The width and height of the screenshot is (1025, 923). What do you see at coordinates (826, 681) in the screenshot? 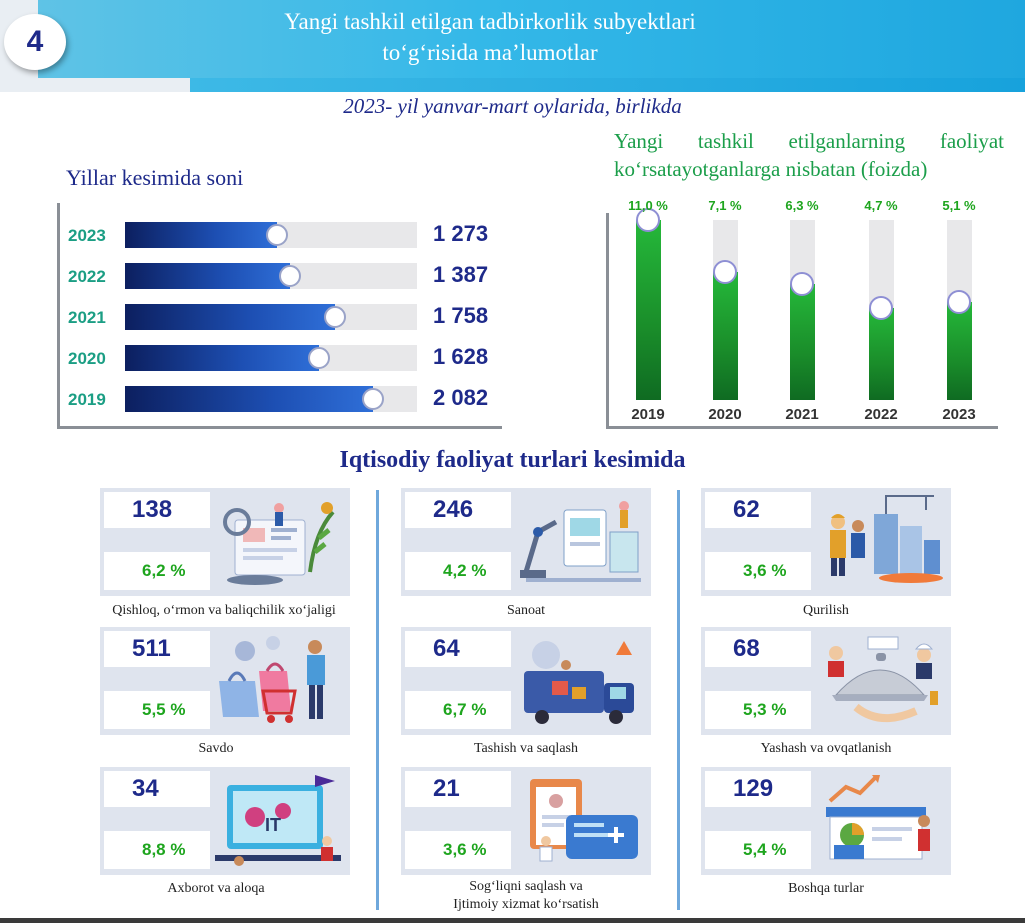
I see `sector-card-hospitality: 68 5,3 %` at bounding box center [826, 681].